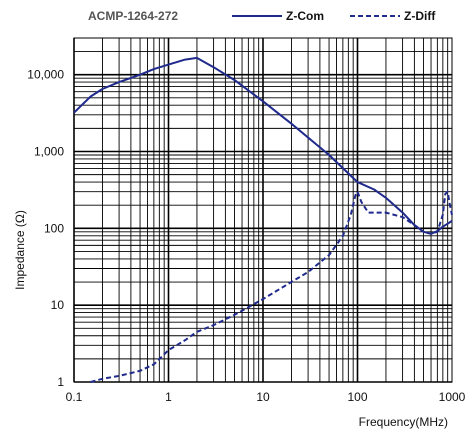 The width and height of the screenshot is (465, 434). Describe the element at coordinates (357, 397) in the screenshot. I see `x-tick-label: 100` at that location.